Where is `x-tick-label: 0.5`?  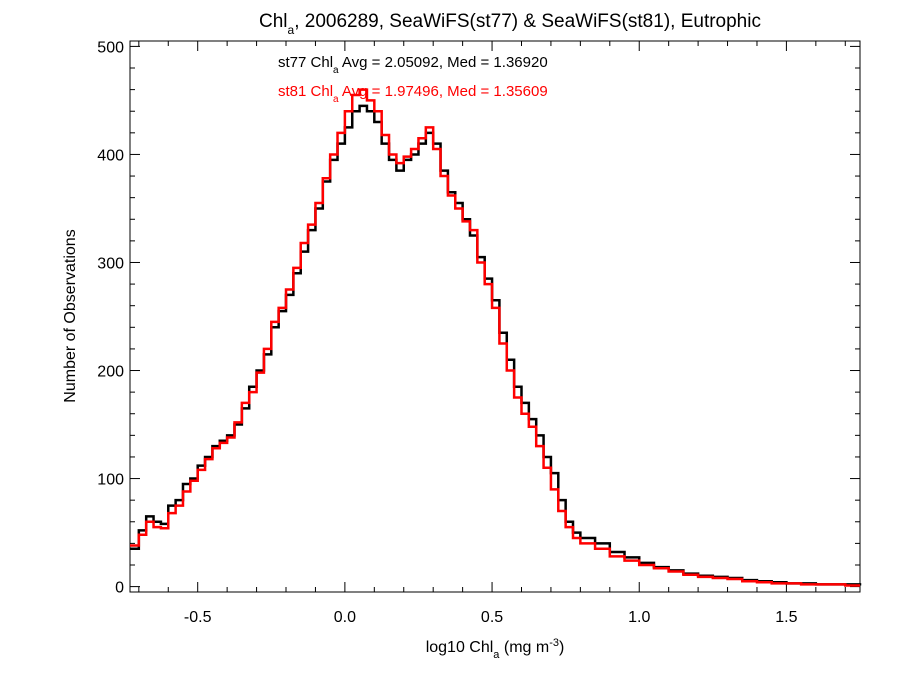
x-tick-label: 0.5 is located at coordinates (492, 617).